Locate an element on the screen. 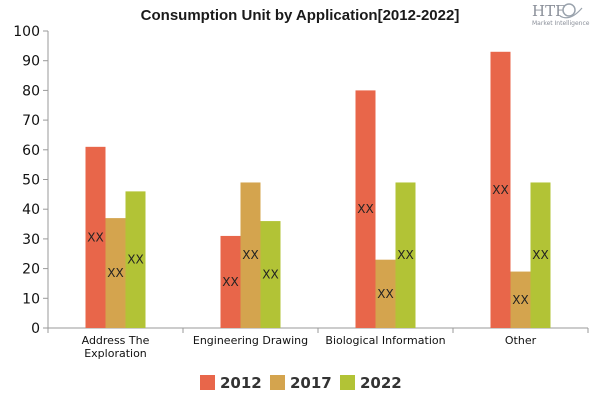  htf-logo: HTF Market Intelligence is located at coordinates (561, 14).